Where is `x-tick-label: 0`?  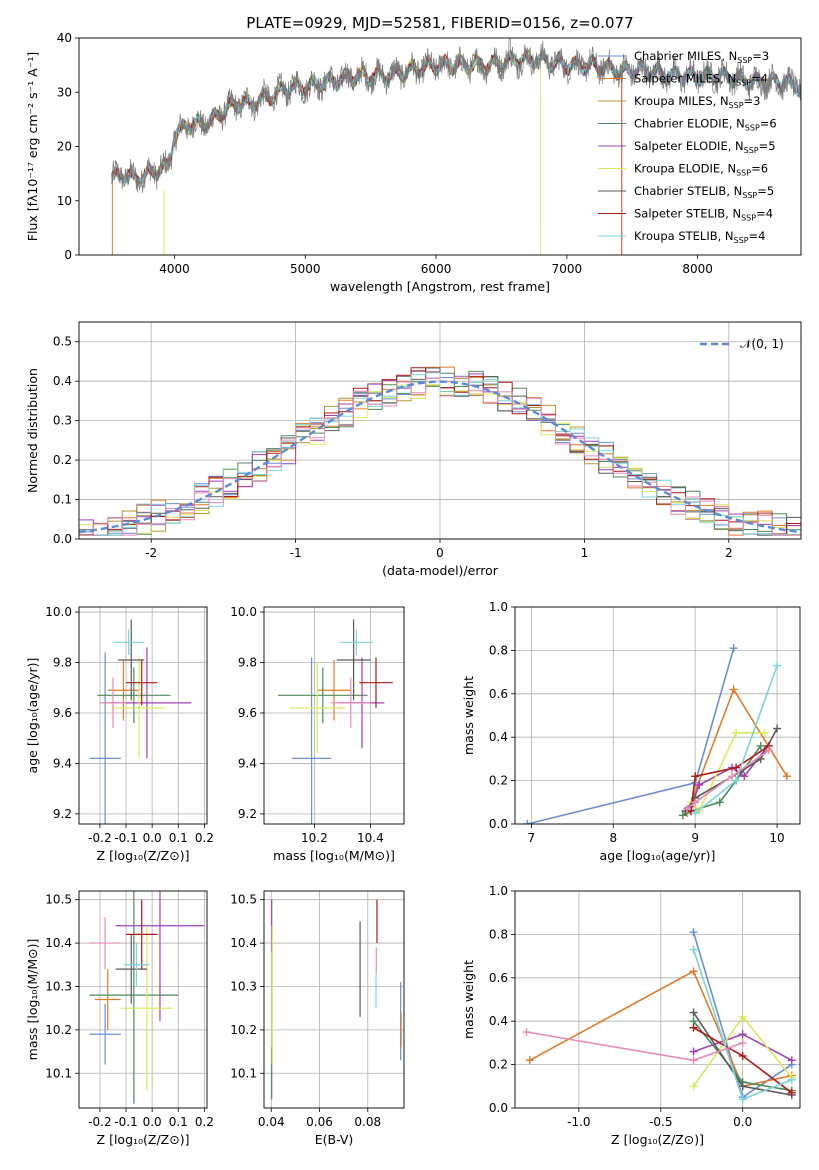 x-tick-label: 0 is located at coordinates (440, 553).